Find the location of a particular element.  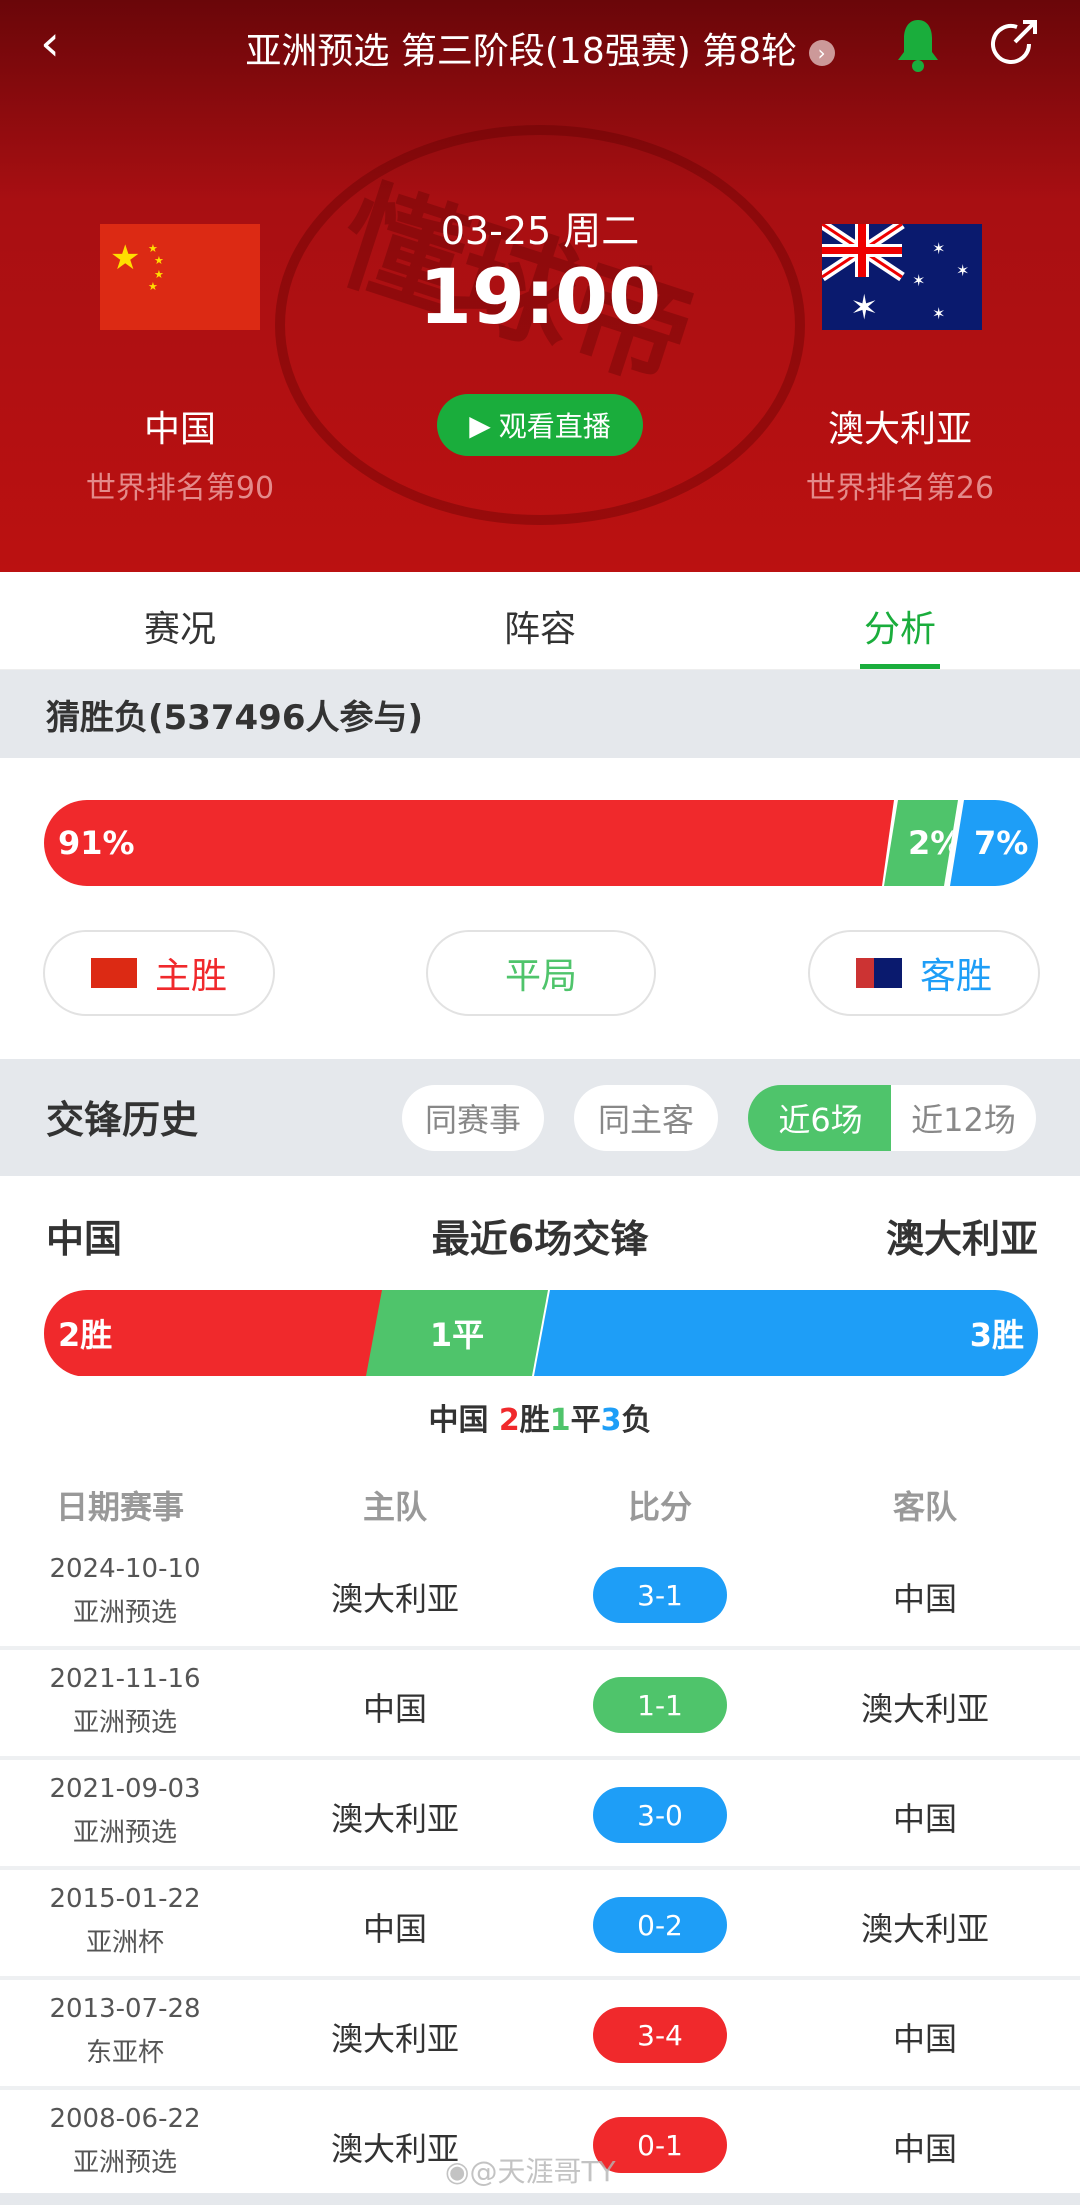

match-date: 2021-11-16 is located at coordinates (125, 1679).